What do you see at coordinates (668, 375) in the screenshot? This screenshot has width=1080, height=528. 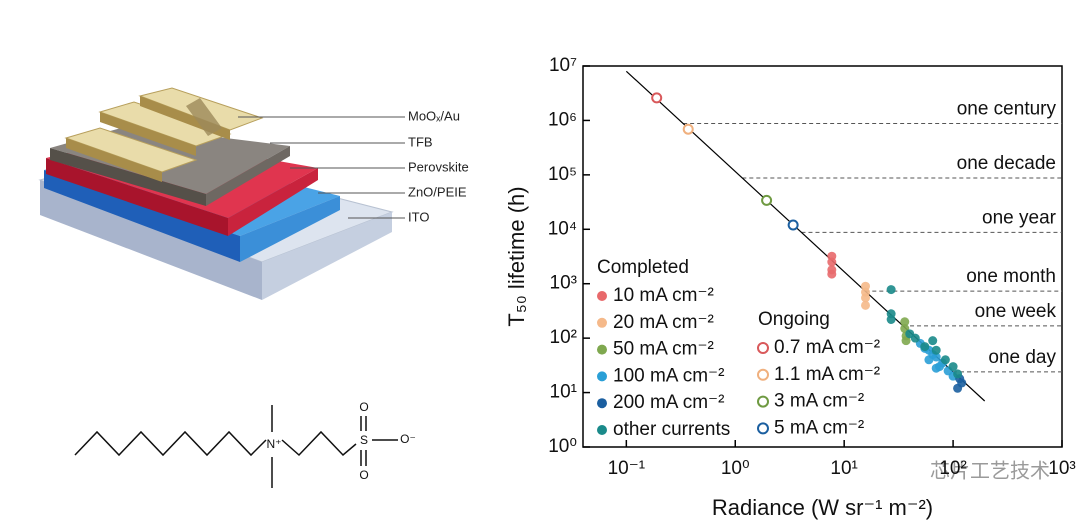 I see `legend-label: 100 mA cm⁻²` at bounding box center [668, 375].